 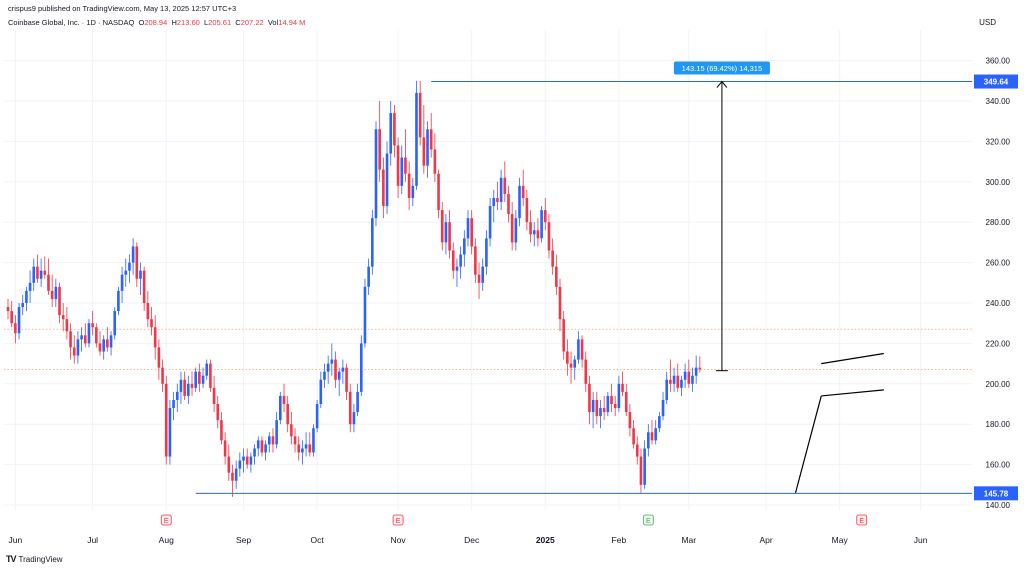 I want to click on measure-arrowhead, so click(x=722, y=84).